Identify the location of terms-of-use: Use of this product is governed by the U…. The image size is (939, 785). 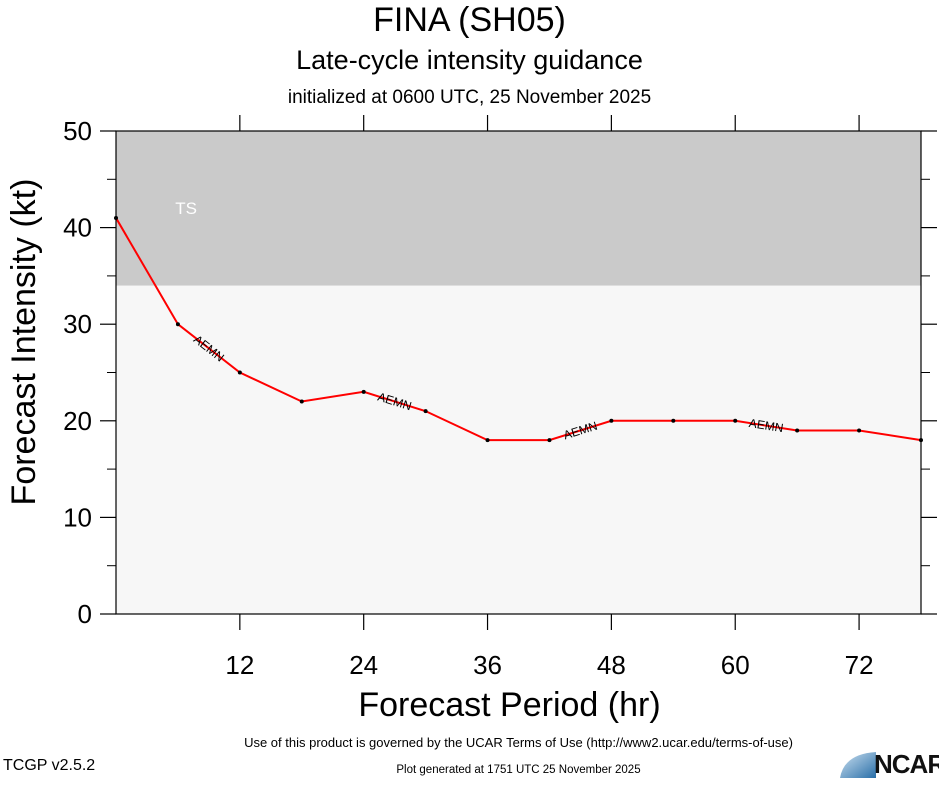
(518, 742).